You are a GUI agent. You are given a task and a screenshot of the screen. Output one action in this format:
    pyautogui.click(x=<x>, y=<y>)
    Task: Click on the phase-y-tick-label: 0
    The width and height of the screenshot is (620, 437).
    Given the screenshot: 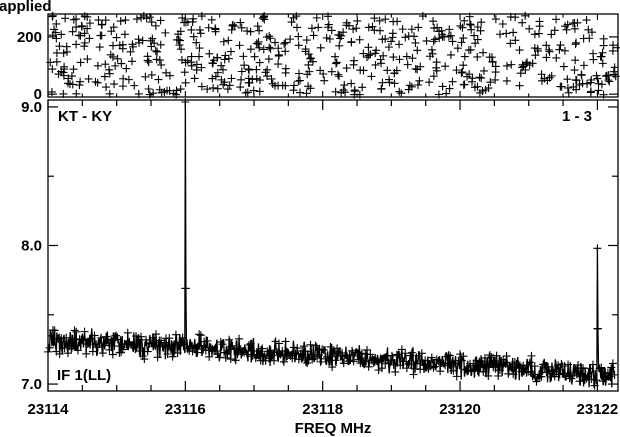 What is the action you would take?
    pyautogui.click(x=38, y=94)
    